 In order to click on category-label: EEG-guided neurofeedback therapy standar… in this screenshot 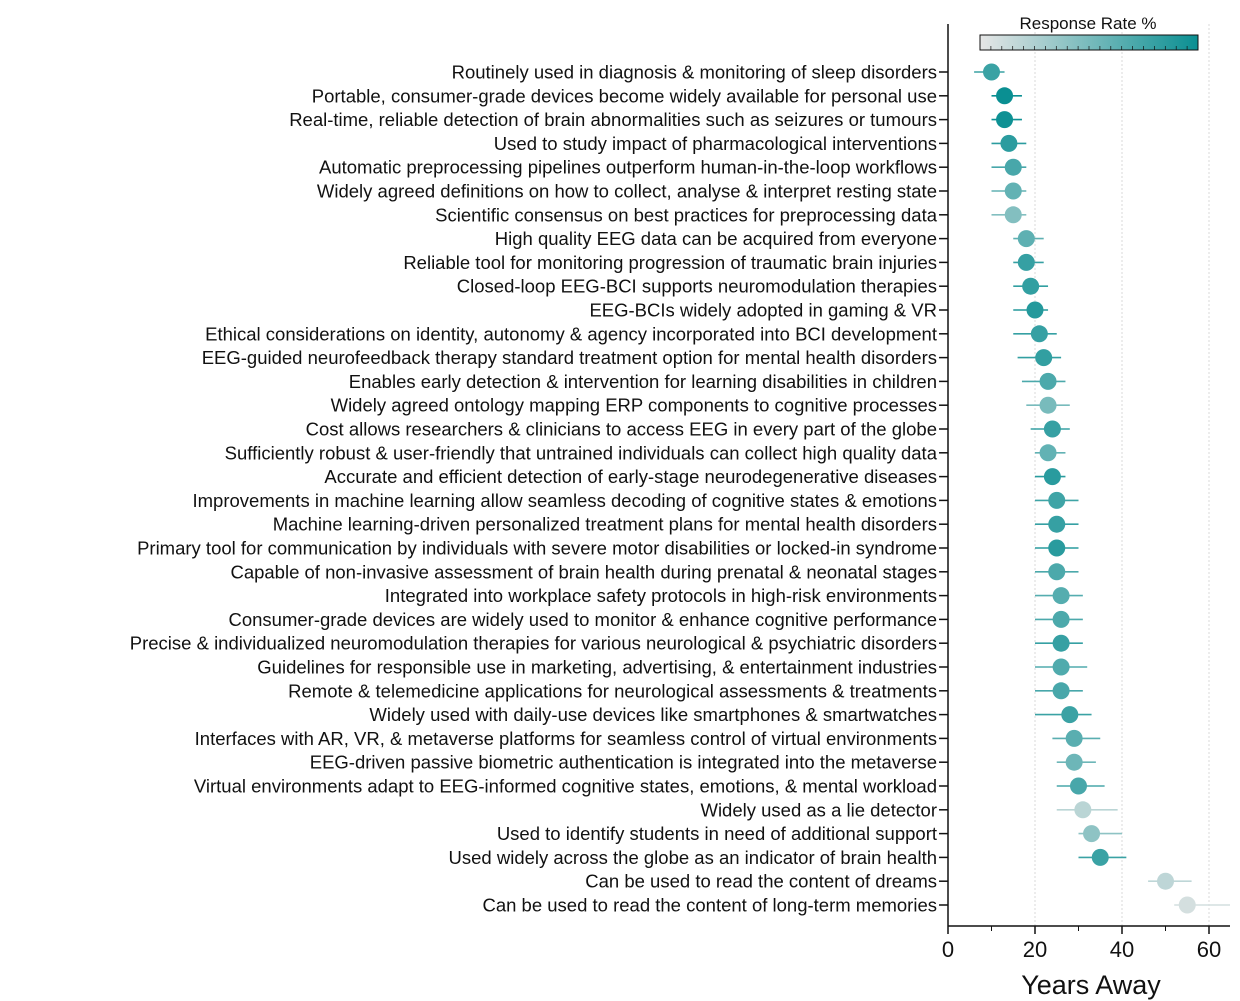, I will do `click(569, 357)`.